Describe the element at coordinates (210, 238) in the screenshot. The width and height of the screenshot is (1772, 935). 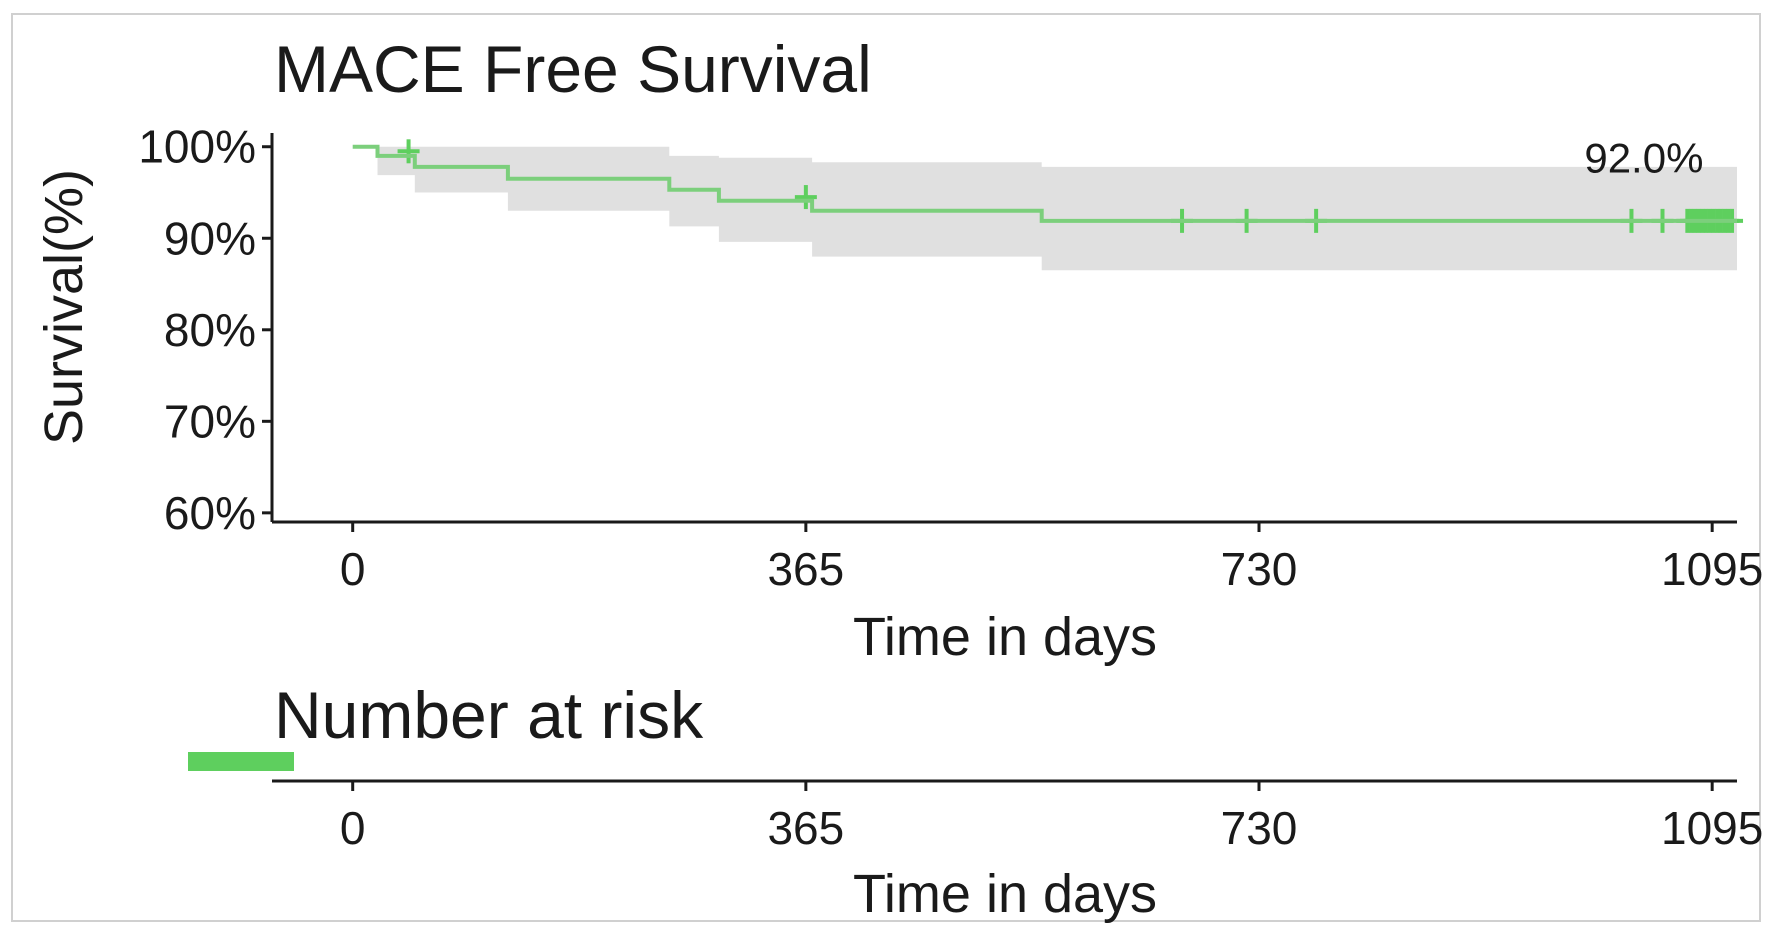
I see `y-tick-label: 90%` at that location.